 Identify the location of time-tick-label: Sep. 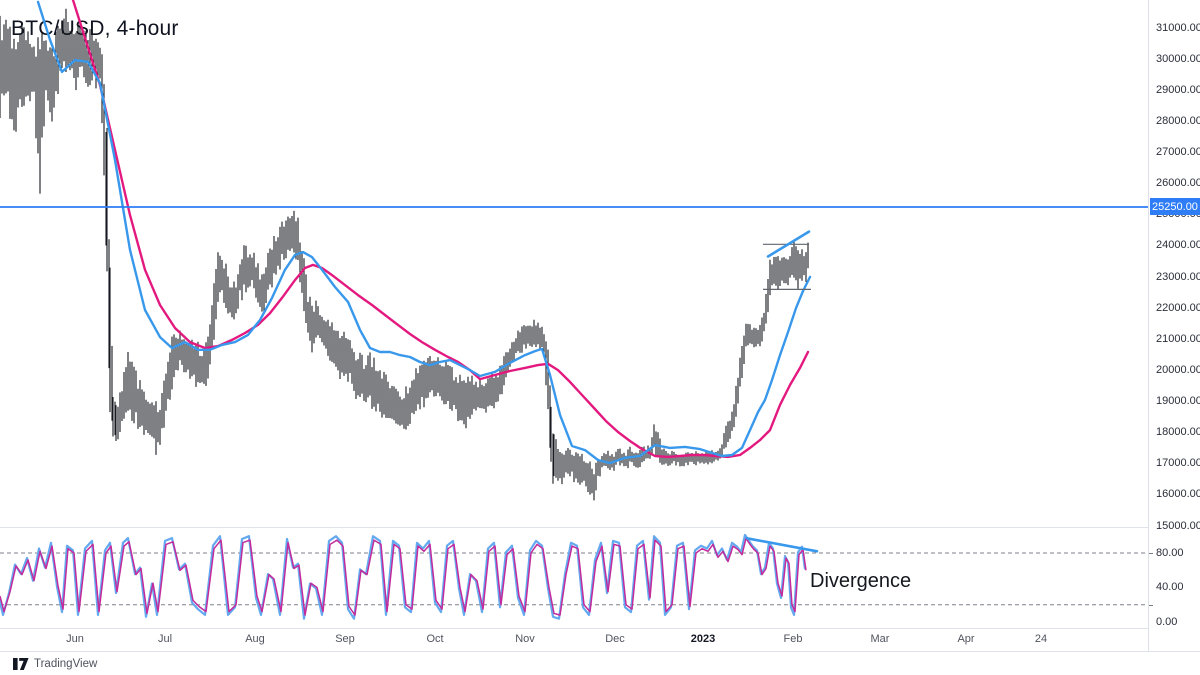
(345, 639).